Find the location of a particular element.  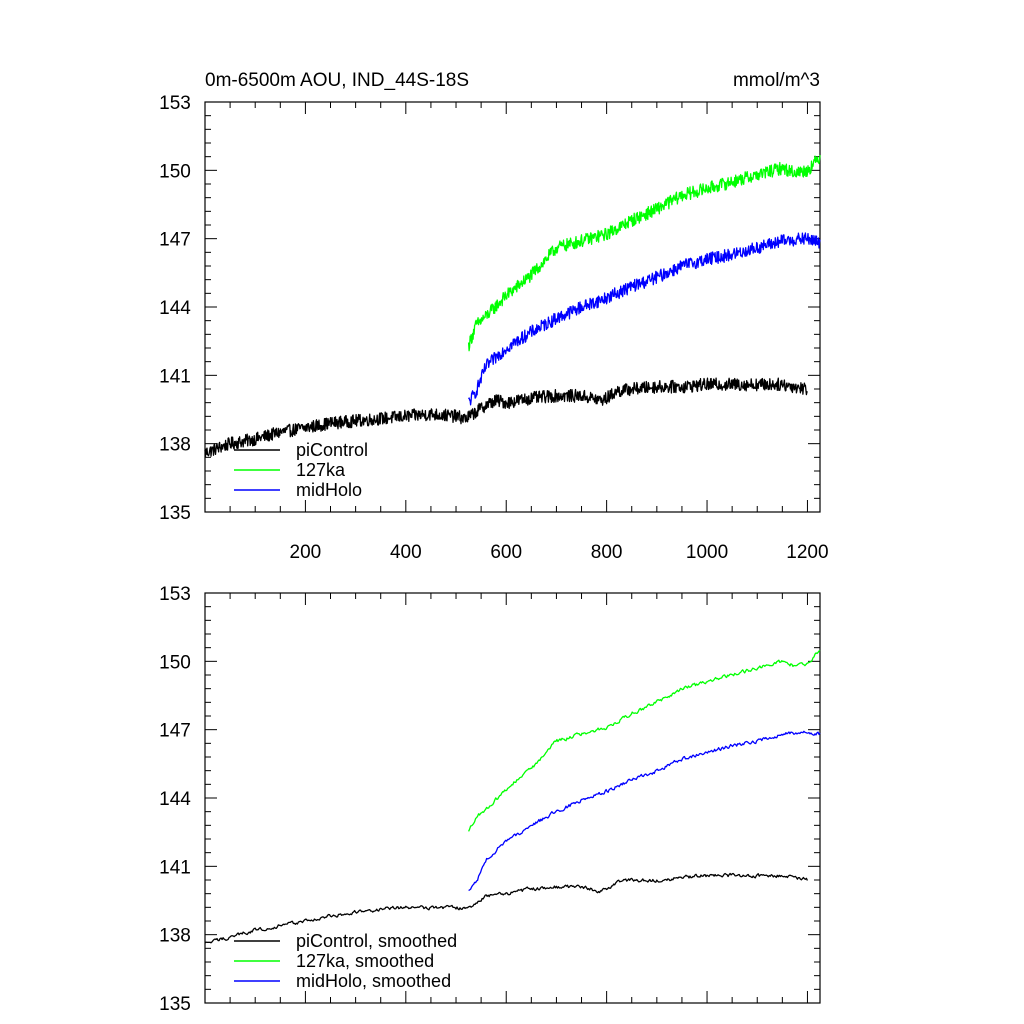

series-line-midholo-smoothed is located at coordinates (644, 811).